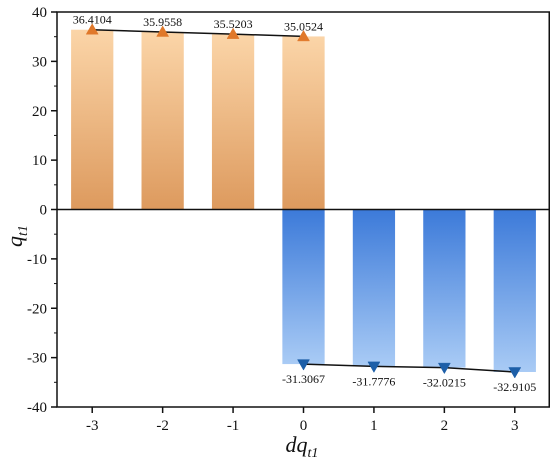 This screenshot has height=466, width=550. What do you see at coordinates (297, 444) in the screenshot?
I see `x-axis-title-base: dq` at bounding box center [297, 444].